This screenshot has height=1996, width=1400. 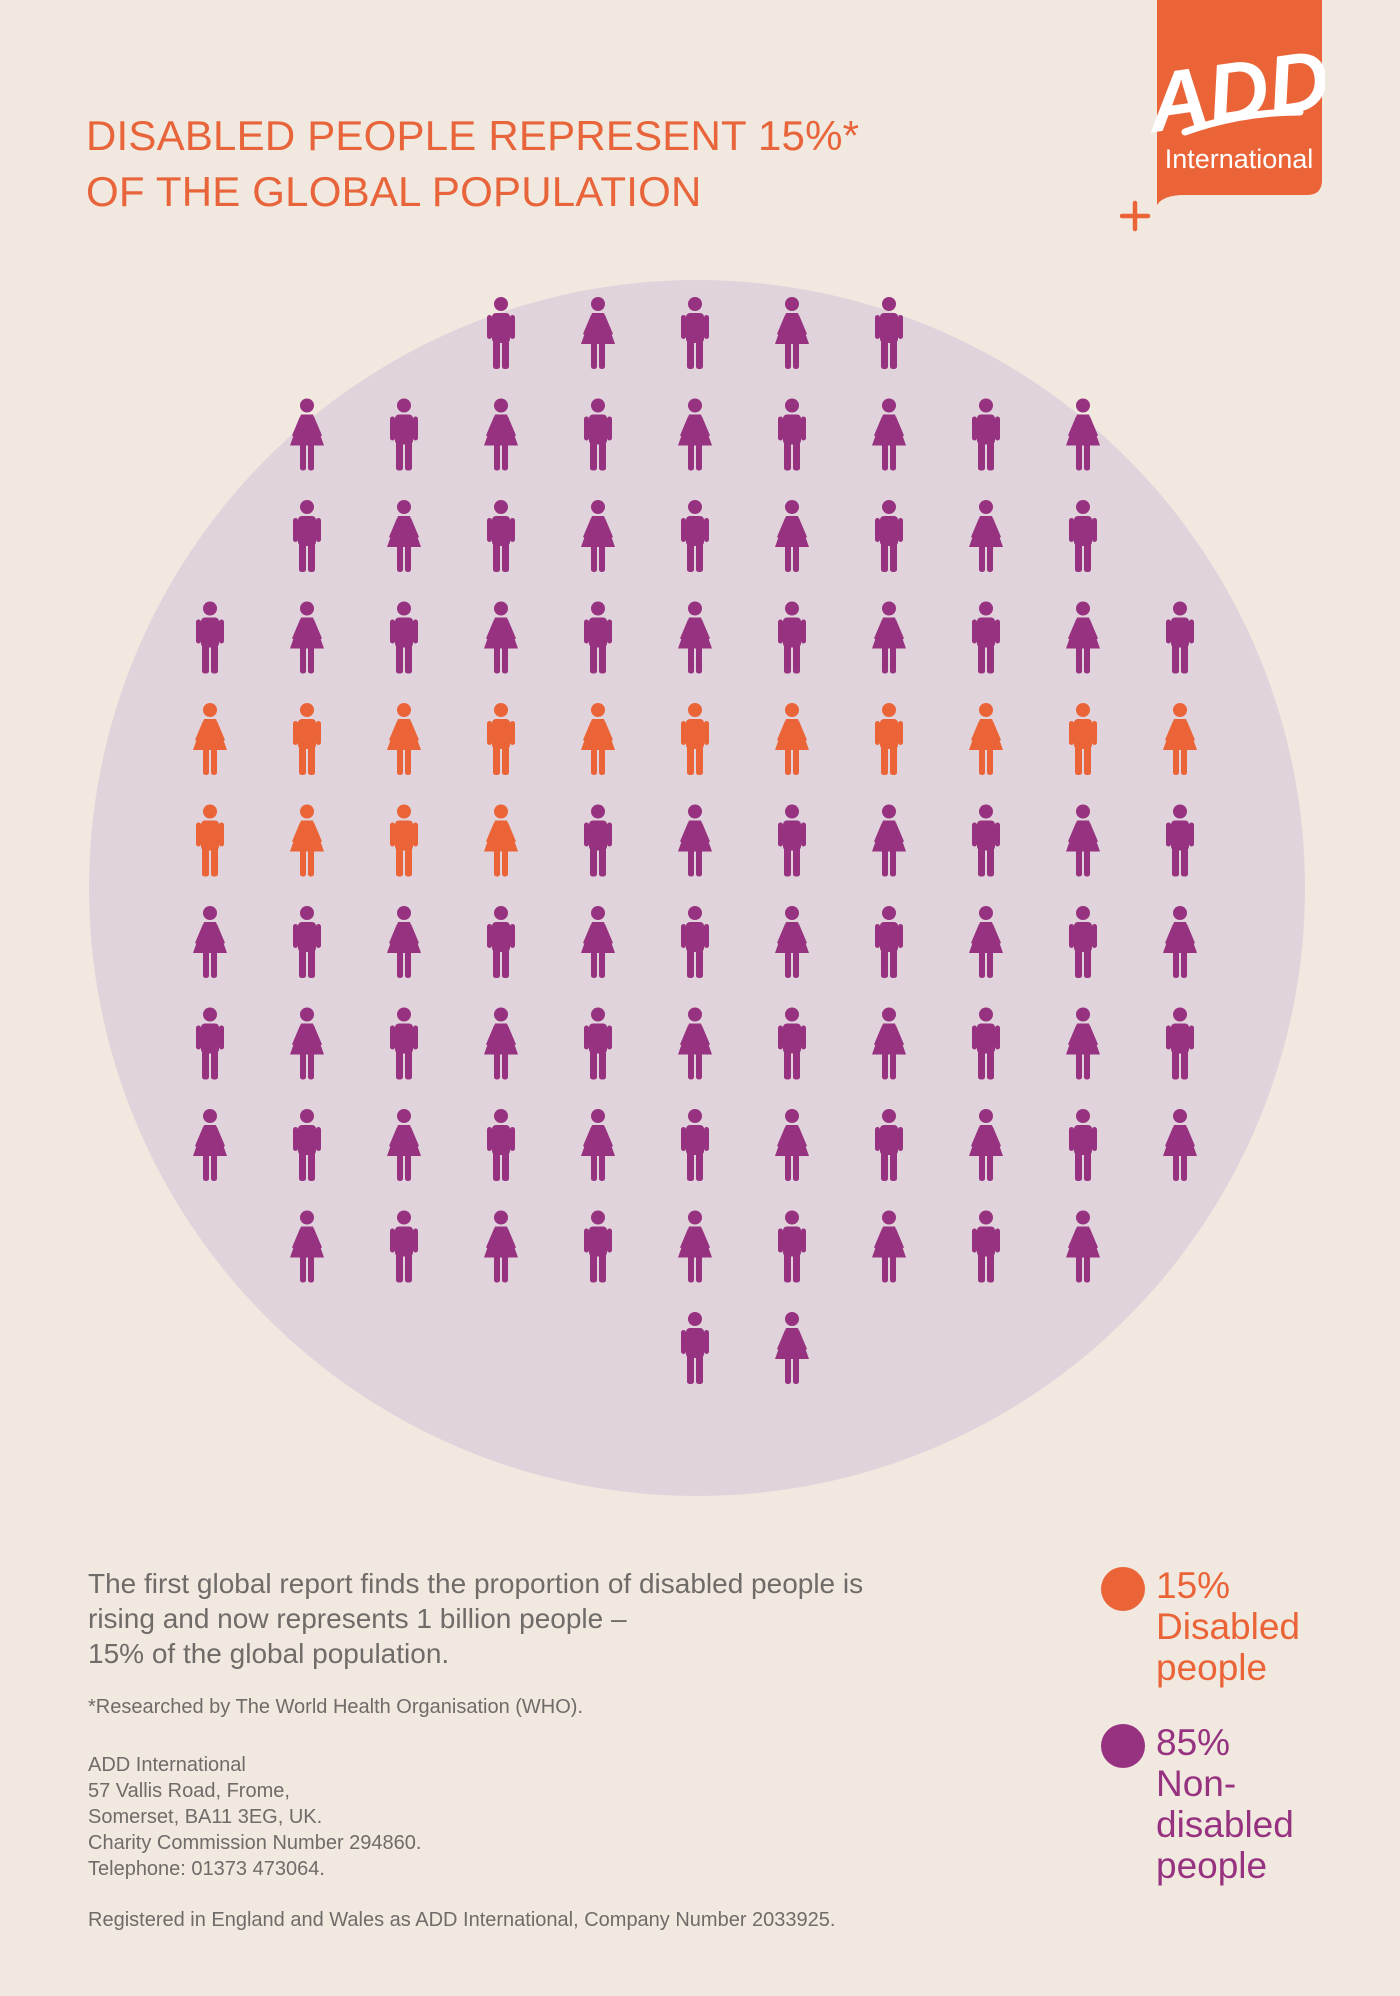 What do you see at coordinates (255, 1843) in the screenshot?
I see `address-charity-number: Charity Commission Number 294860.` at bounding box center [255, 1843].